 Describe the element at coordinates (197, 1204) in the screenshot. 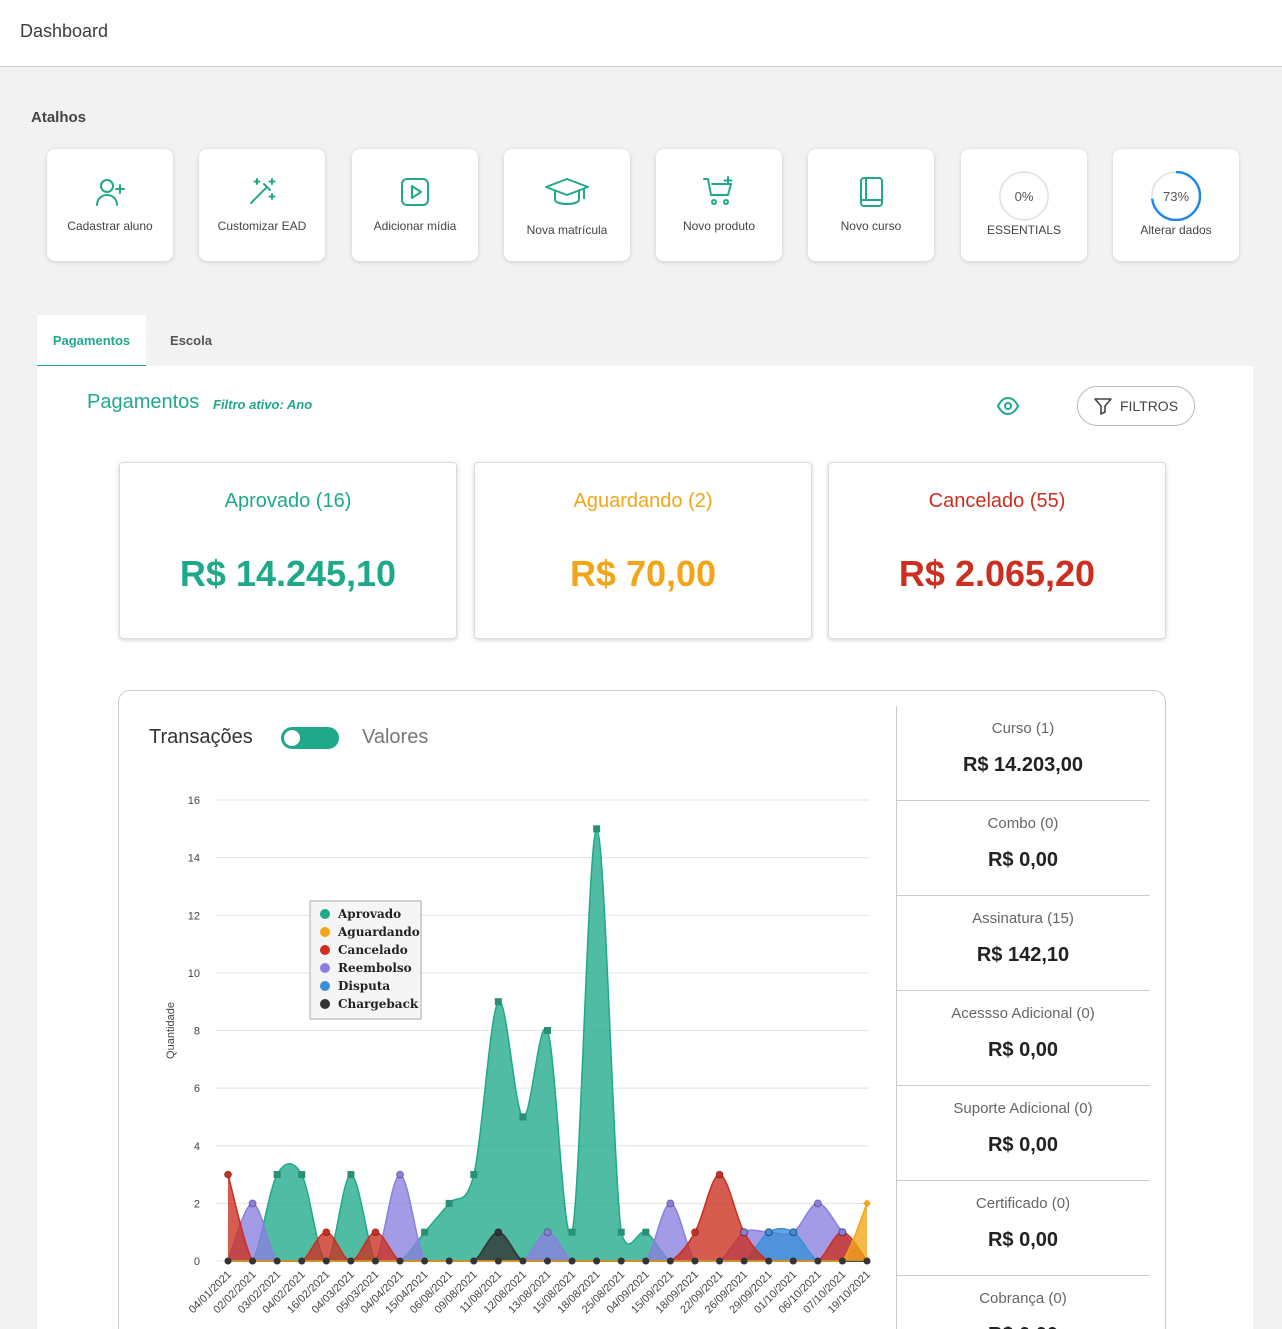

I see `y-tick-label: 2` at that location.